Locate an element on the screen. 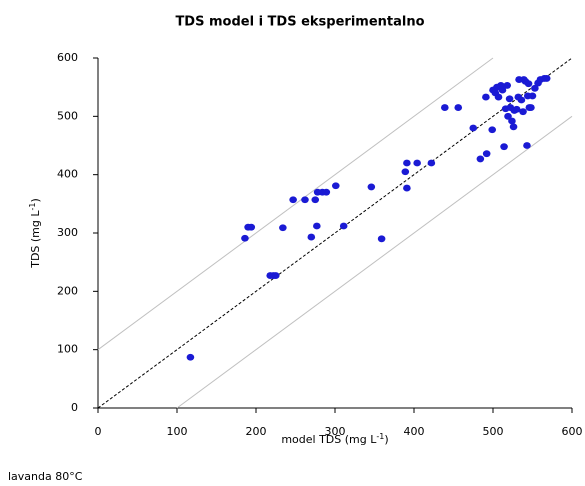 Image resolution: width=585 pixels, height=486 pixels. x-label-text: model TDS (mg L is located at coordinates (329, 439).